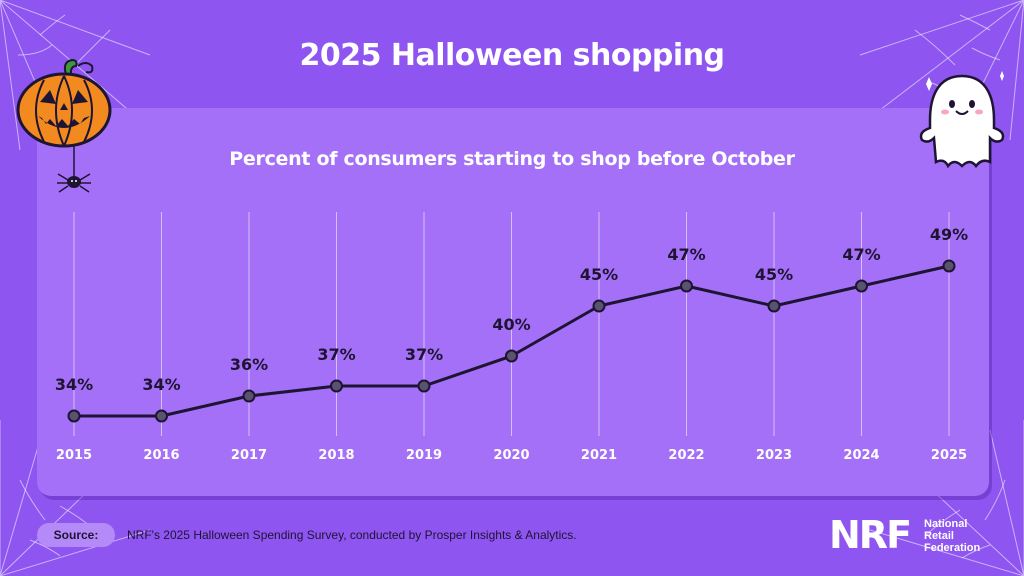 This screenshot has height=576, width=1024. I want to click on value-label-2016: 34%, so click(161, 384).